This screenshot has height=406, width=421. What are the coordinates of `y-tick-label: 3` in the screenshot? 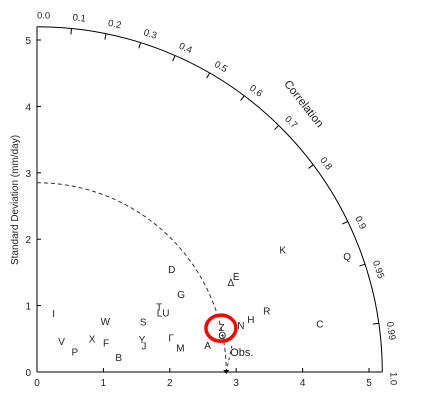 It's located at (28, 174).